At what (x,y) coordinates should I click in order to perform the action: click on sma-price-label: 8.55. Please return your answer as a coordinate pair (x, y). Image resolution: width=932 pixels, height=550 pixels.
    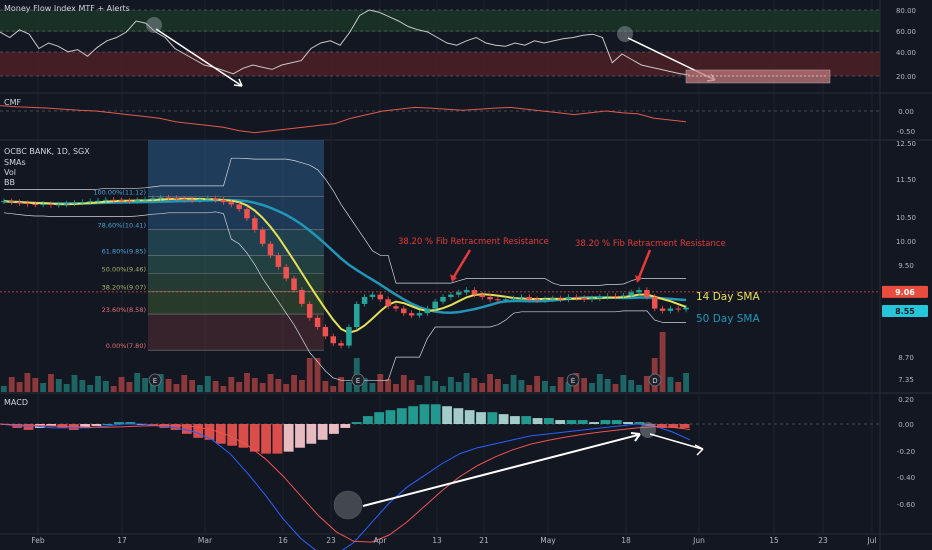
    Looking at the image, I should click on (905, 311).